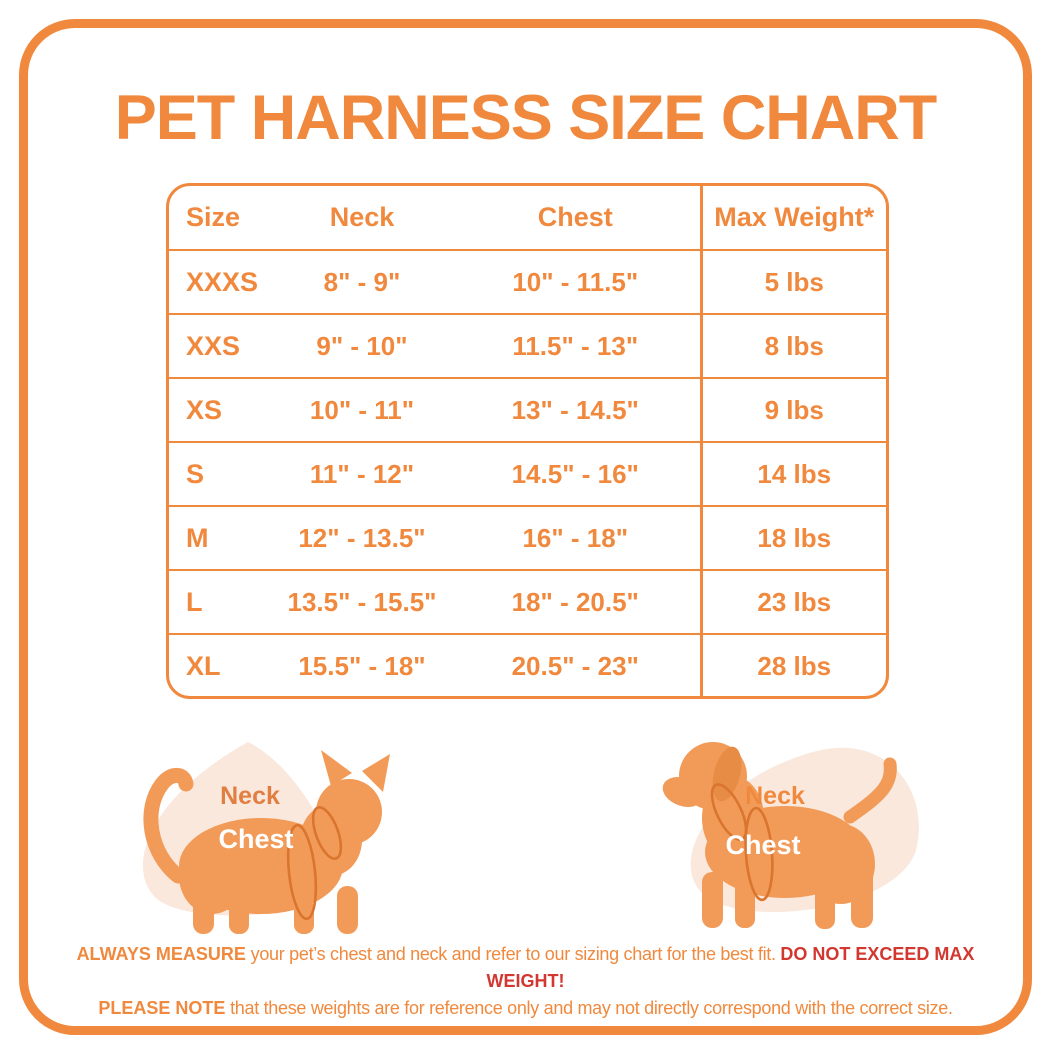  I want to click on chest-cell: 14.5" - 16", so click(576, 473).